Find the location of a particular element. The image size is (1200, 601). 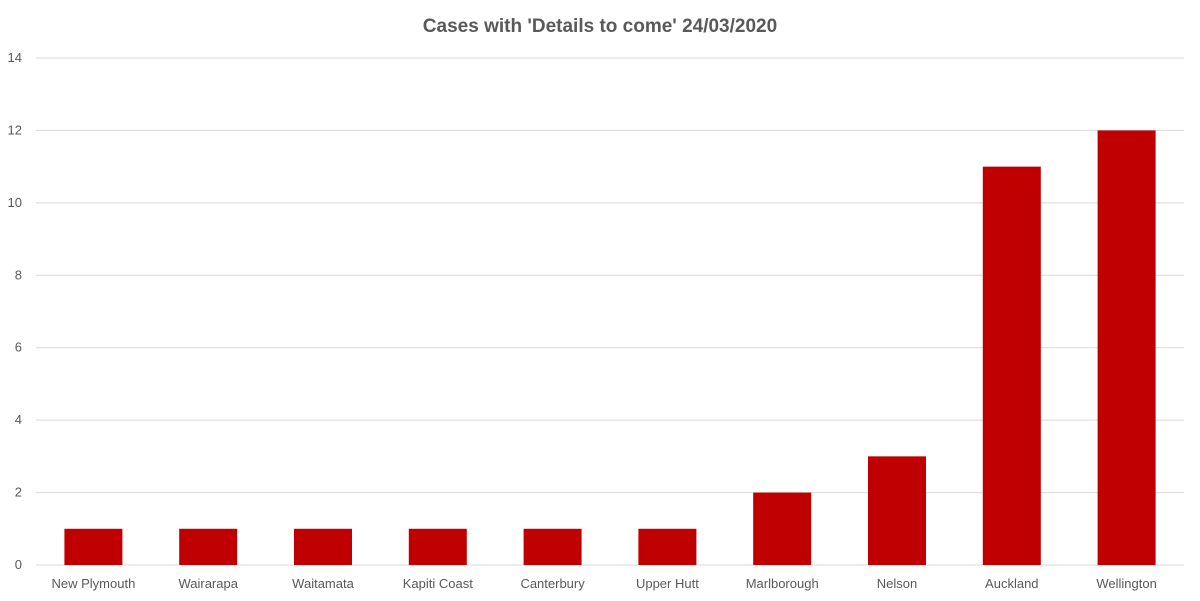

x-category-label: Wairarapa is located at coordinates (208, 583).